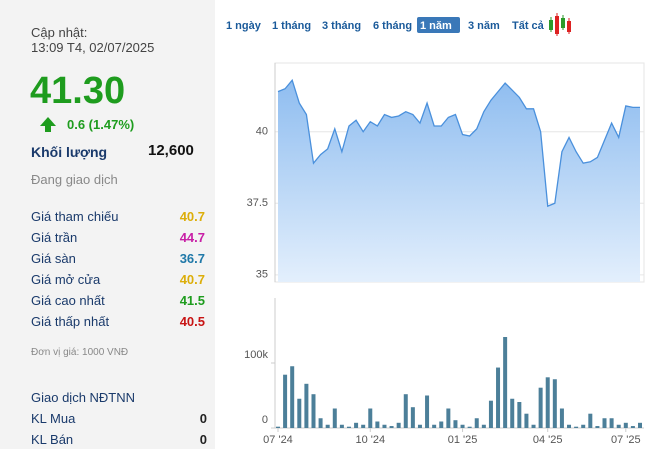 Image resolution: width=649 pixels, height=449 pixels. What do you see at coordinates (83, 397) in the screenshot?
I see `foreign-title: Giao dịch NĐTNN` at bounding box center [83, 397].